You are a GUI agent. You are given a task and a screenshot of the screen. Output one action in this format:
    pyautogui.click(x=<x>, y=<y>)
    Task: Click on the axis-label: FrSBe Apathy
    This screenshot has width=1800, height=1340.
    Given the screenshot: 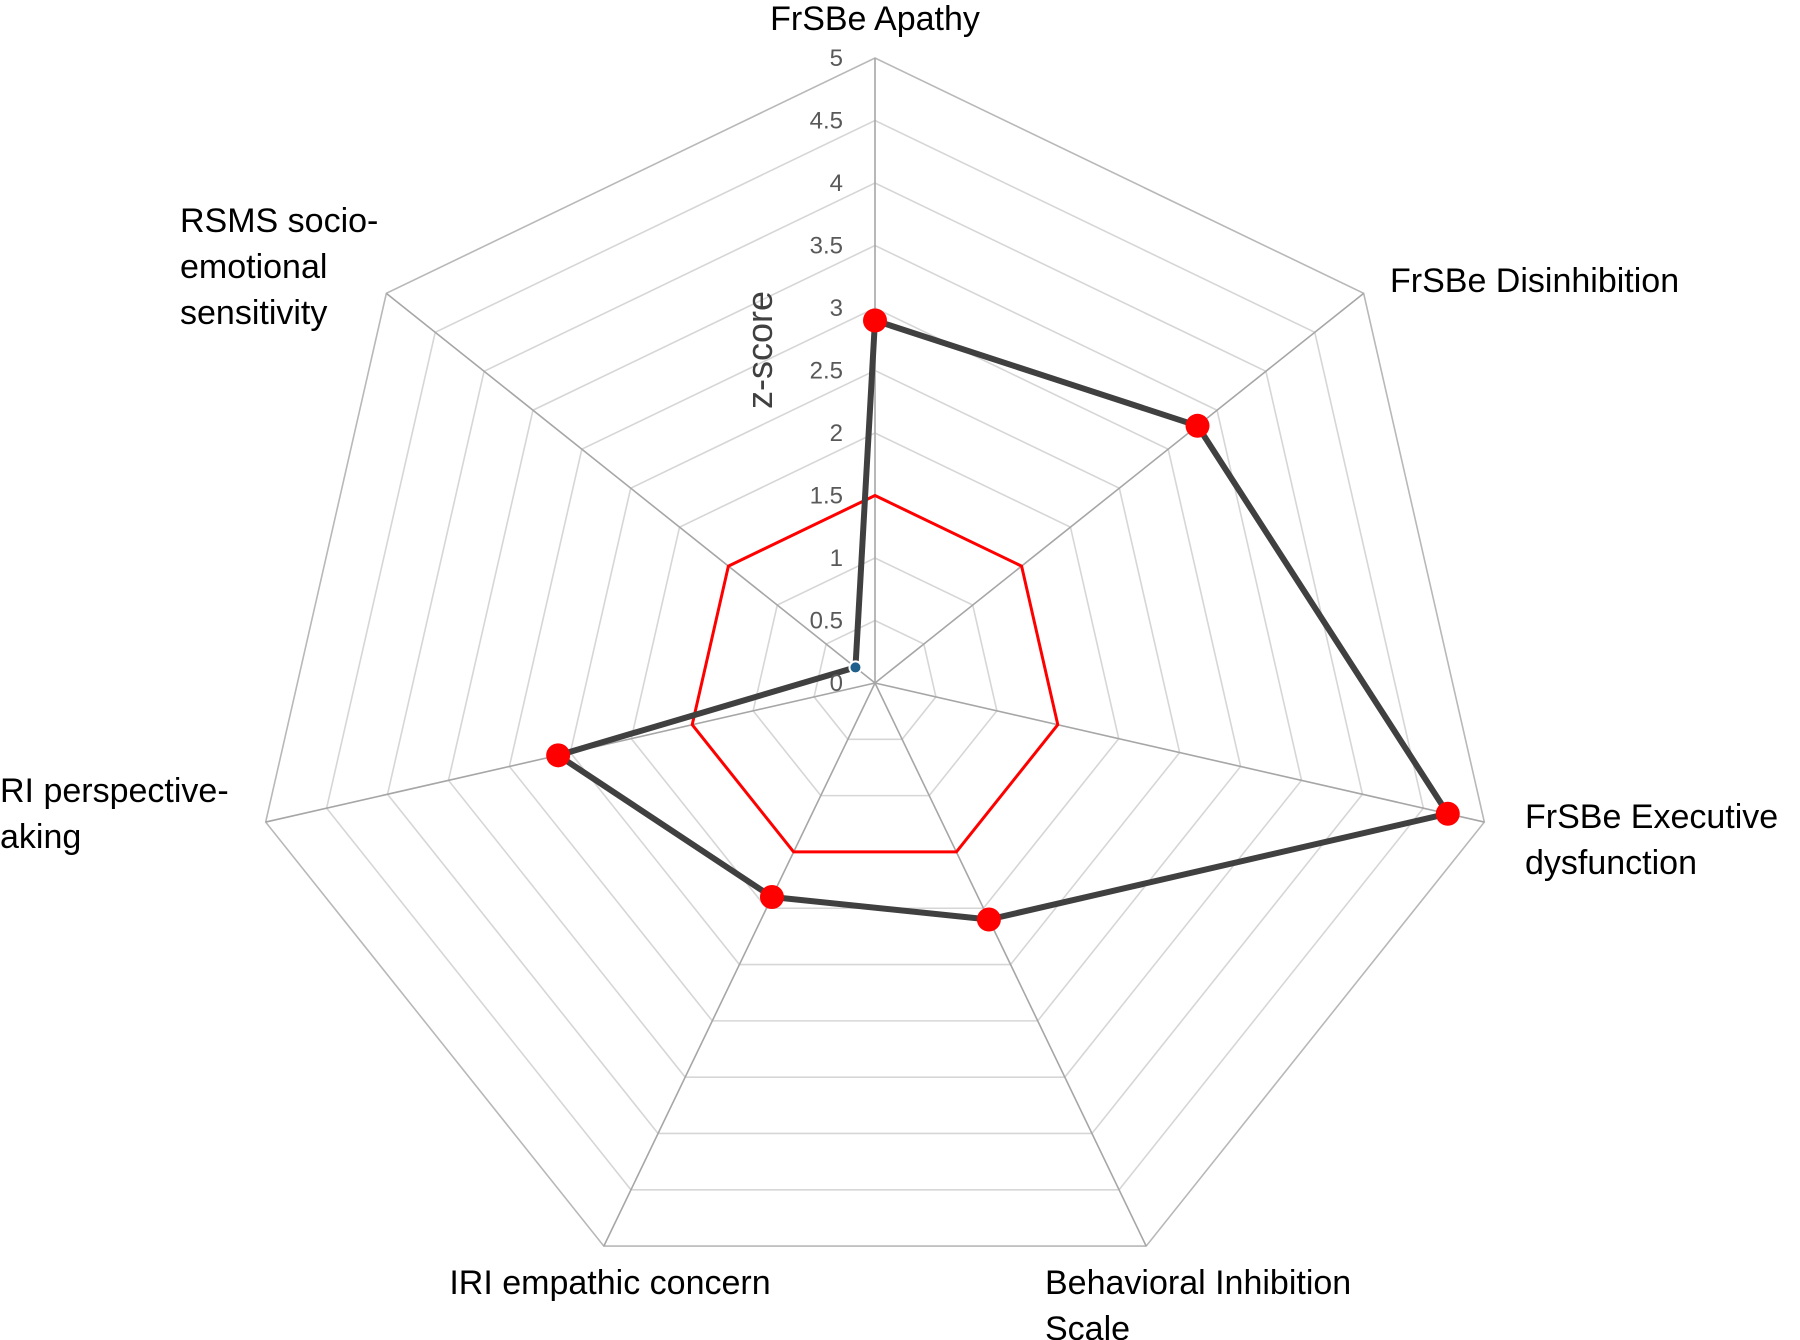 What is the action you would take?
    pyautogui.click(x=875, y=19)
    